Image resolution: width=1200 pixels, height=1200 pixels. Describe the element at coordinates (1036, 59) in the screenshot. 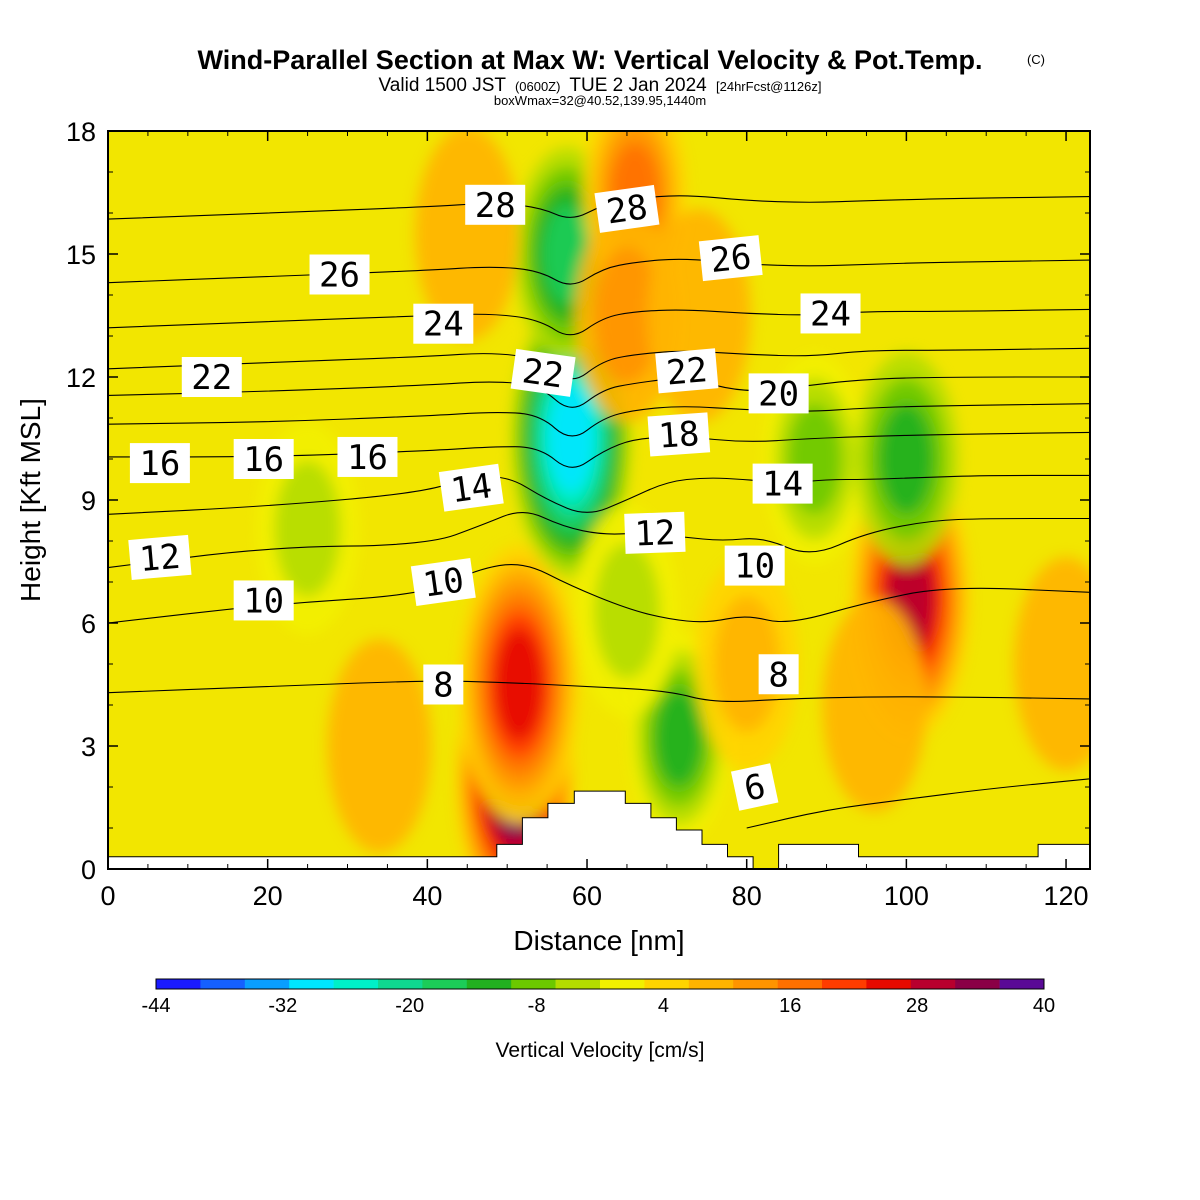

I see `copyright-mark: (C)` at that location.